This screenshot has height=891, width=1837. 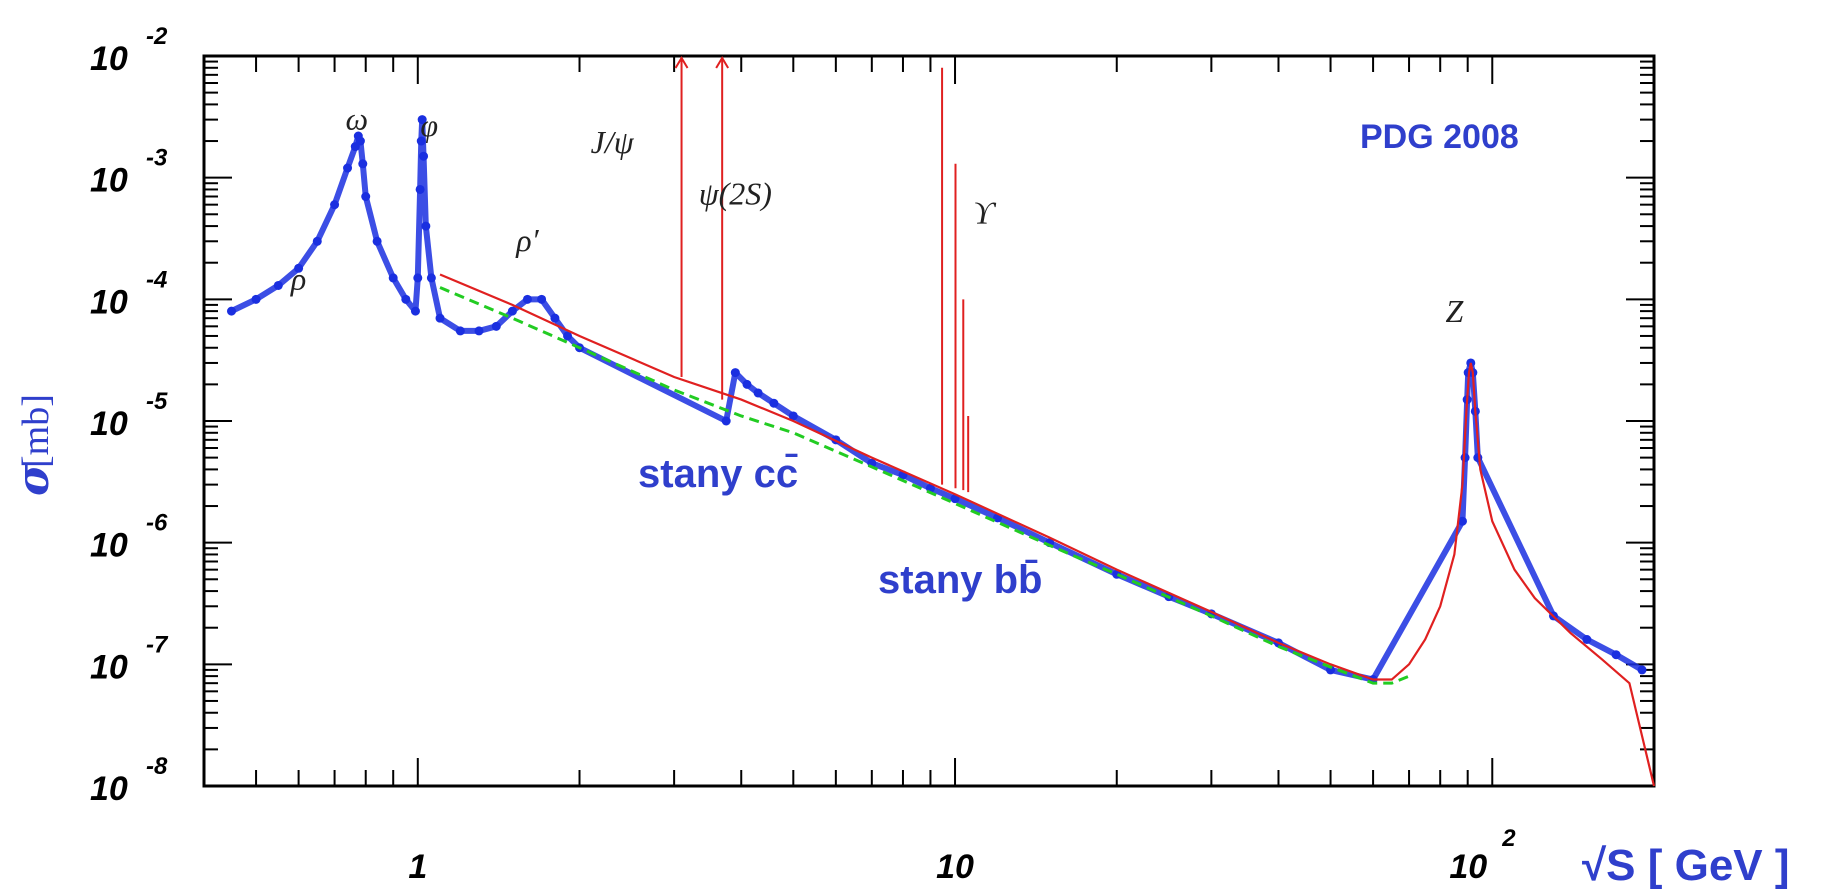 I want to click on y-tick-exponent: -6, so click(x=157, y=523).